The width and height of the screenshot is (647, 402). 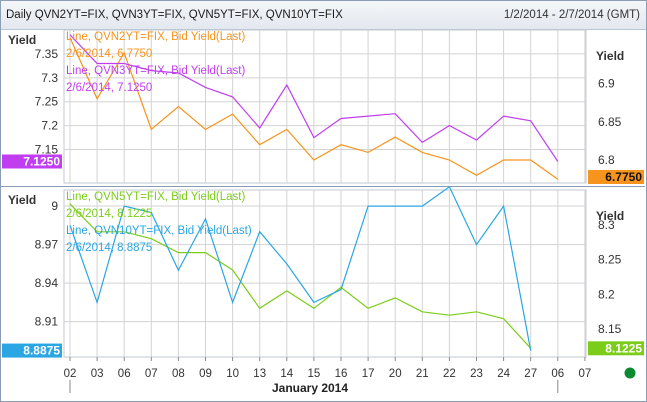 What do you see at coordinates (606, 225) in the screenshot?
I see `right-tick-label: 8.3` at bounding box center [606, 225].